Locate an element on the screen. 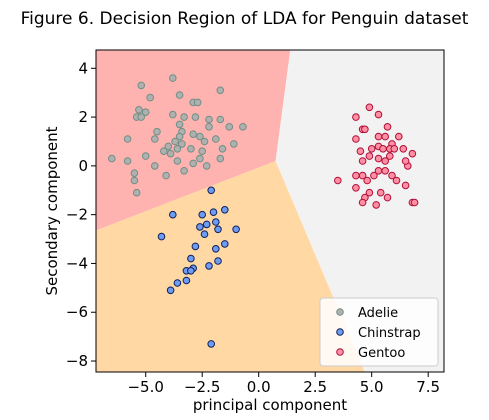 The height and width of the screenshot is (420, 489). legend-marker-chinstrap is located at coordinates (340, 332).